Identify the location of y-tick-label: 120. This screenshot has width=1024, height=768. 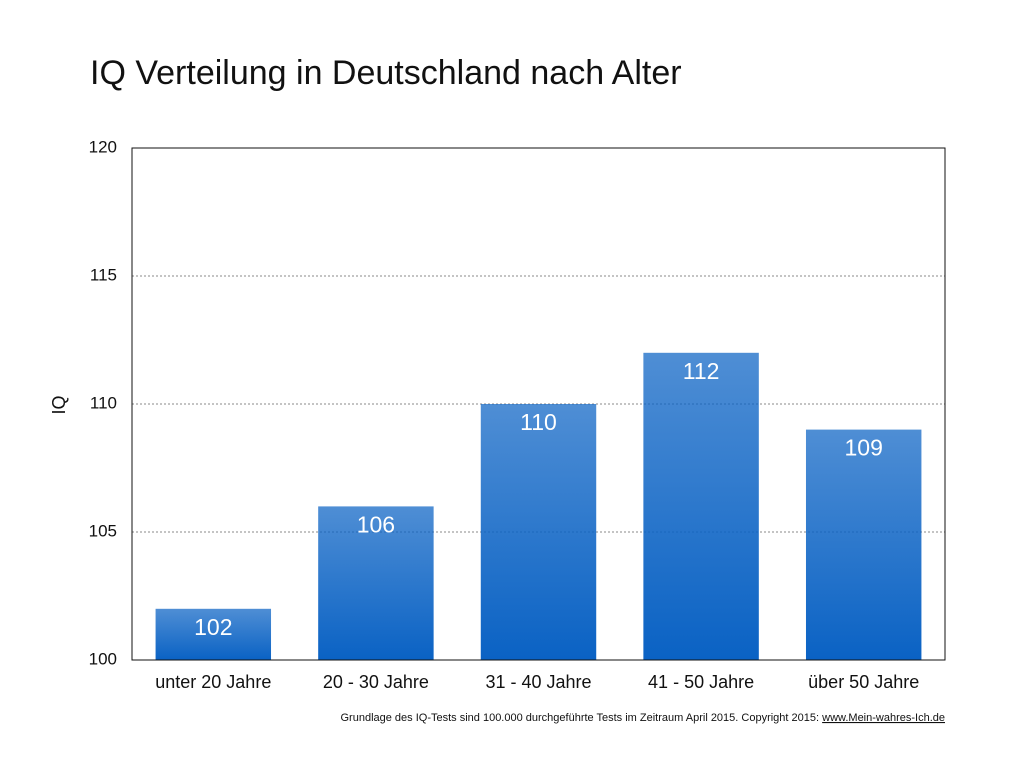
(103, 146).